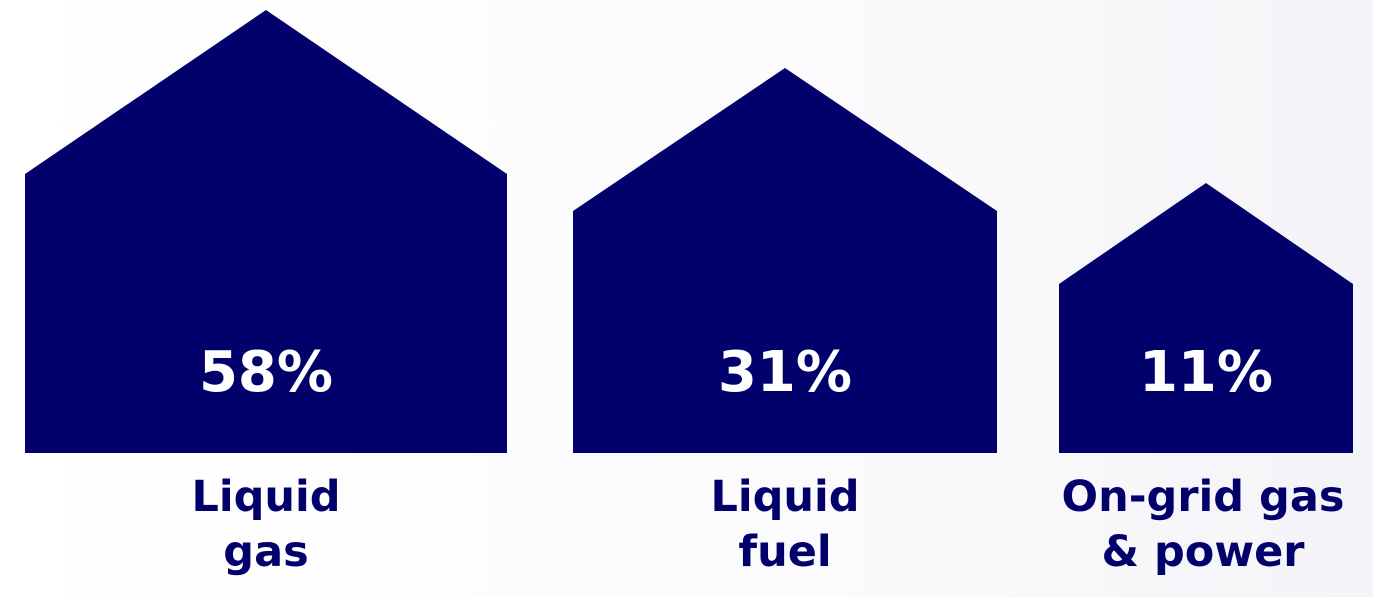 The width and height of the screenshot is (1373, 597). I want to click on category-label-3-line-2: & power, so click(1203, 552).